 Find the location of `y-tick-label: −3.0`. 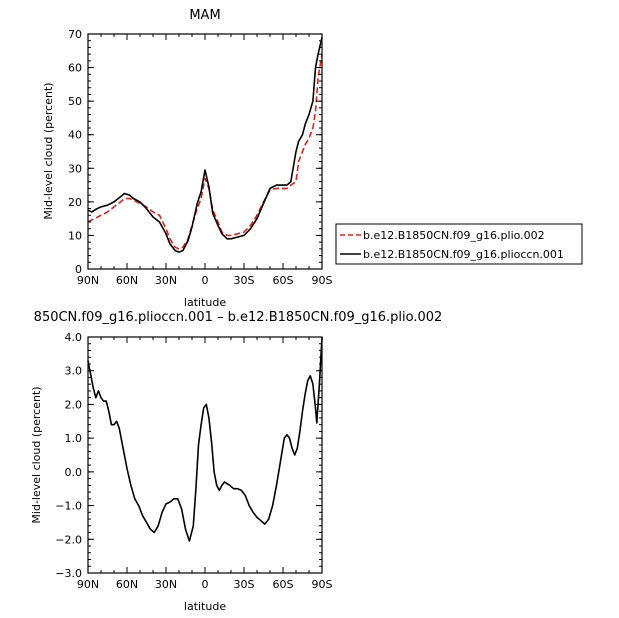

y-tick-label: −3.0 is located at coordinates (68, 573).